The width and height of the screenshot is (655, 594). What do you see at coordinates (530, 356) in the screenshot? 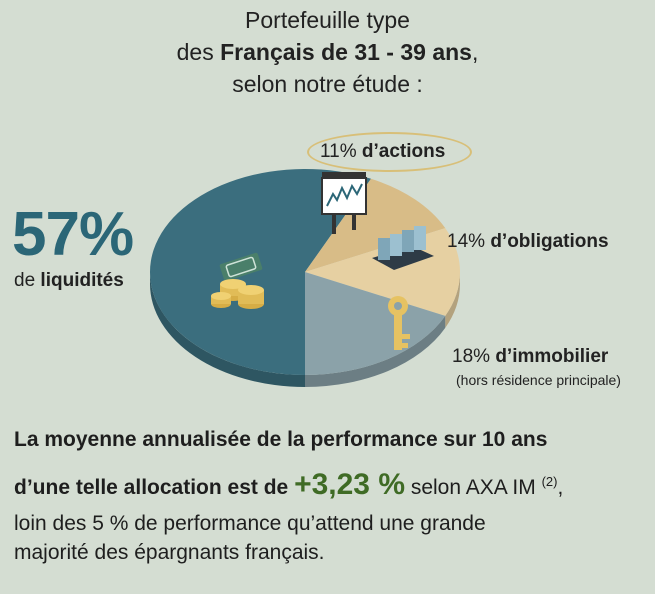
I see `immobilier-label: 18% d’immobilier` at bounding box center [530, 356].